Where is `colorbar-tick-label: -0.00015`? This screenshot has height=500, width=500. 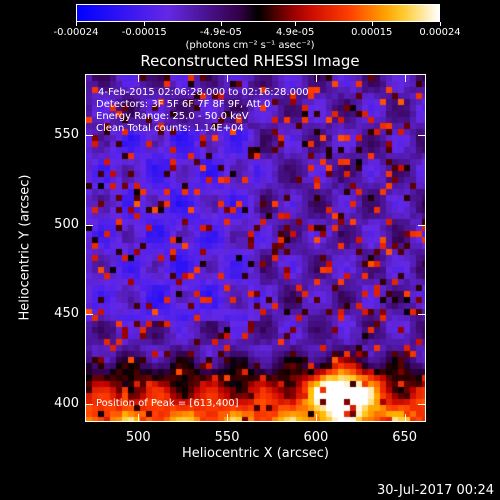 colorbar-tick-label: -0.00015 is located at coordinates (144, 32).